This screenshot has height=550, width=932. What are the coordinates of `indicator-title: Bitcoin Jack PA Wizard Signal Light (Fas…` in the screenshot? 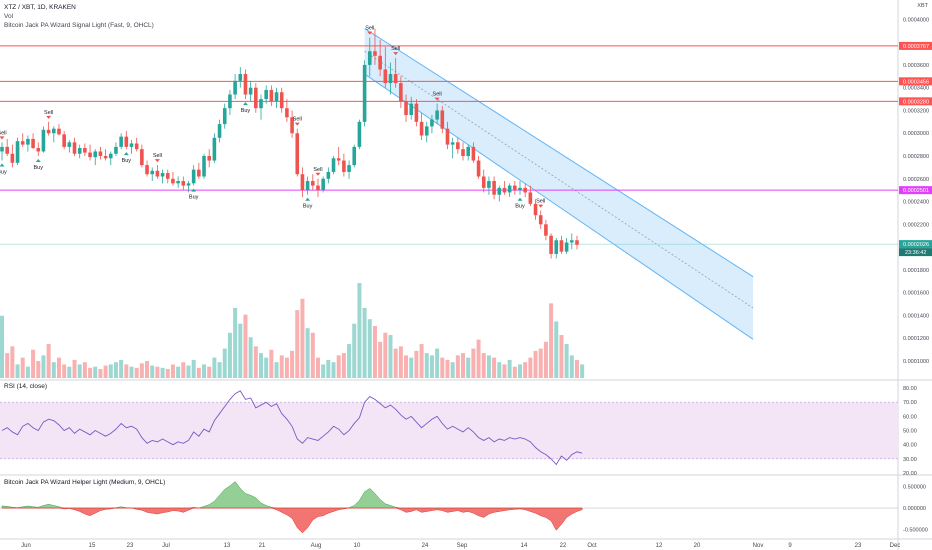 It's located at (79, 25).